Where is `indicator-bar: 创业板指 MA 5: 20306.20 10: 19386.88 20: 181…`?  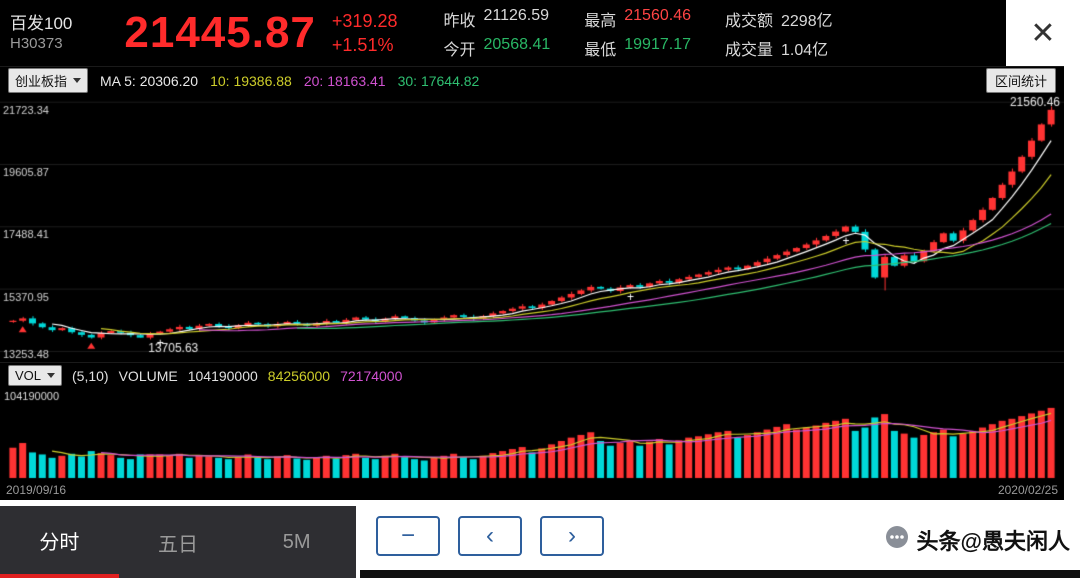 indicator-bar: 创业板指 MA 5: 20306.20 10: 19386.88 20: 181… is located at coordinates (532, 80).